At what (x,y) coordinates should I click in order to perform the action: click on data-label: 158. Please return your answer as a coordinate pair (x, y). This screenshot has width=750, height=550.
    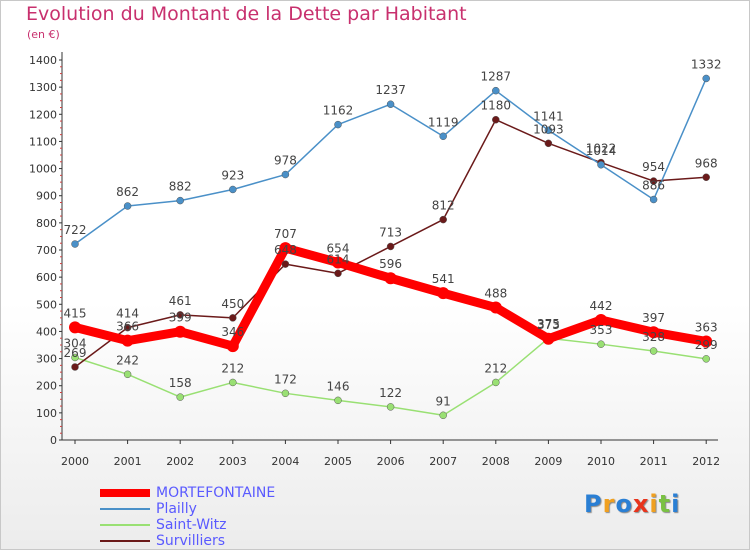
    Looking at the image, I should click on (180, 383).